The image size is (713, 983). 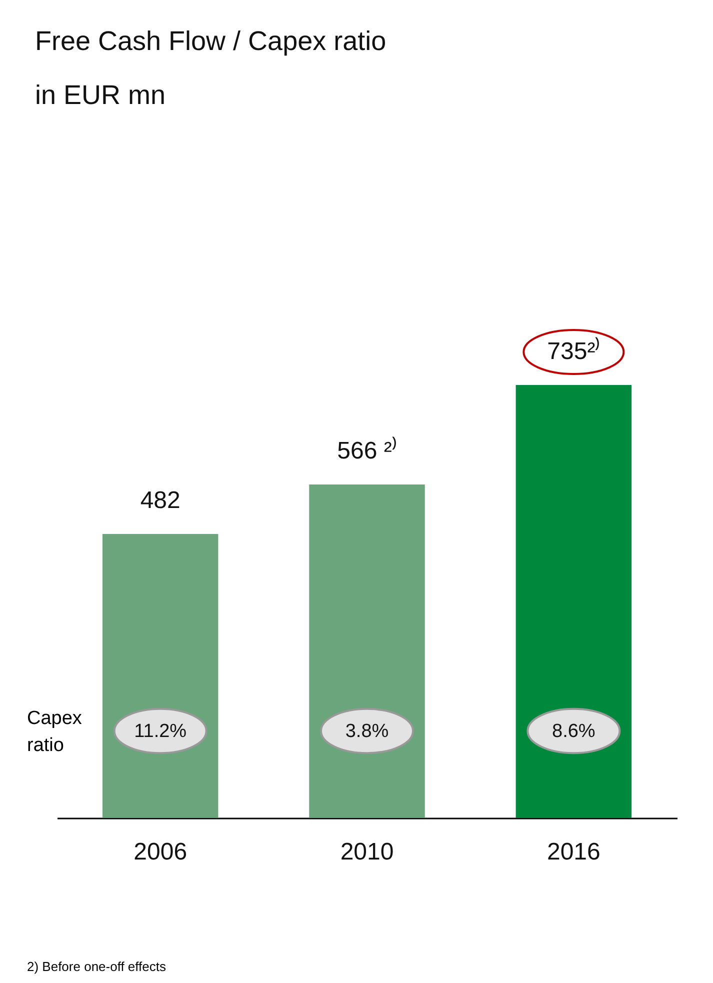 What do you see at coordinates (574, 731) in the screenshot?
I see `annotation: 8.6%` at bounding box center [574, 731].